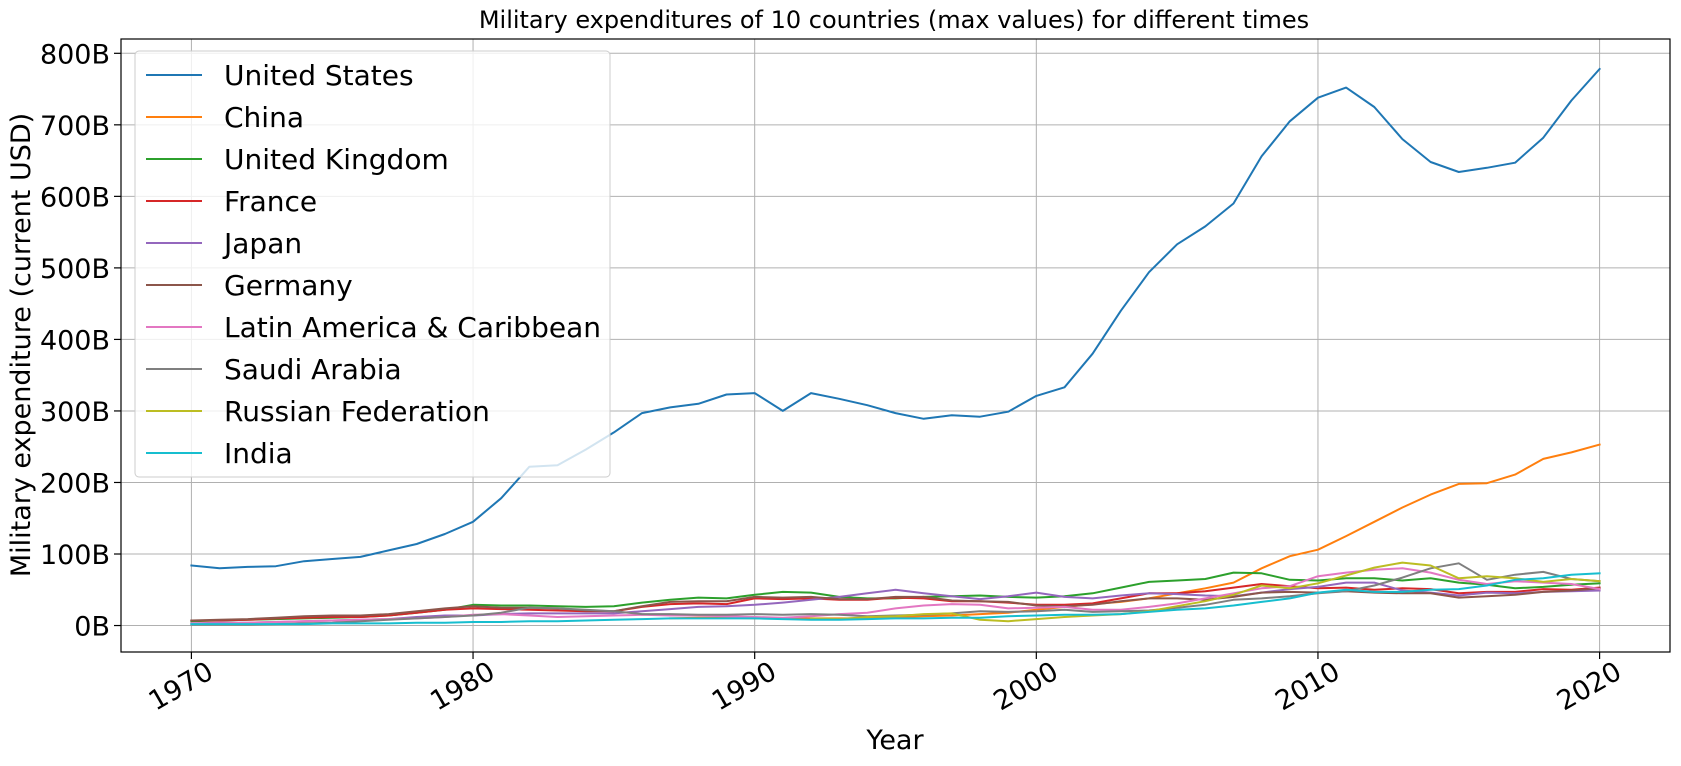  I want to click on legend-label: United States, so click(319, 75).